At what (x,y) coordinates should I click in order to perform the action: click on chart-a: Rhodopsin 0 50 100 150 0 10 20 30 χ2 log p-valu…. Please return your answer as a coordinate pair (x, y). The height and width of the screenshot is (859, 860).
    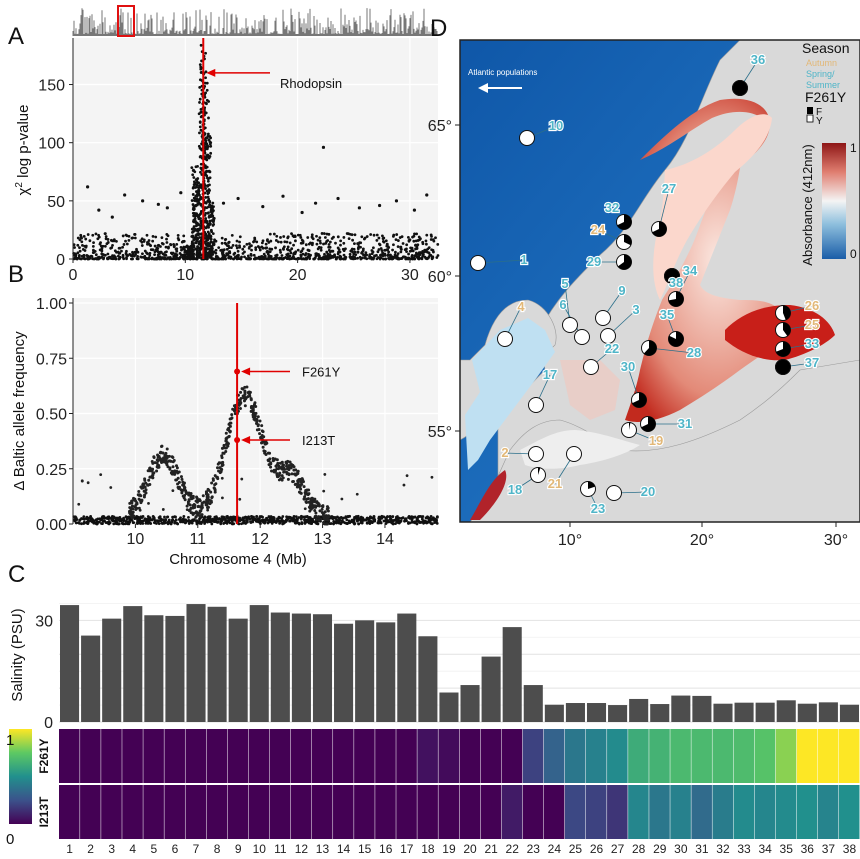
    Looking at the image, I should click on (227, 161).